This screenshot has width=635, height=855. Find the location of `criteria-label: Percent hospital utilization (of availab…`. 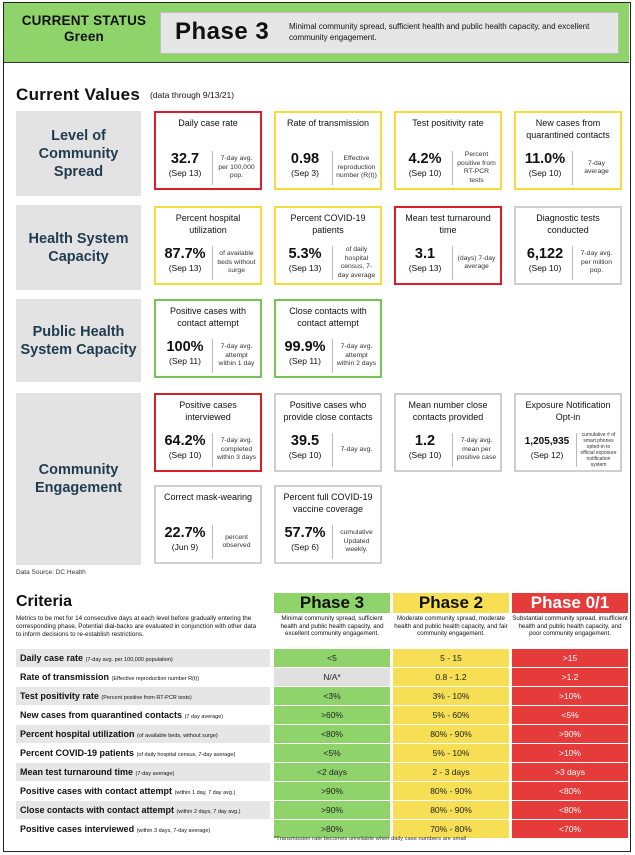

criteria-label: Percent hospital utilization (of availab… is located at coordinates (143, 734).